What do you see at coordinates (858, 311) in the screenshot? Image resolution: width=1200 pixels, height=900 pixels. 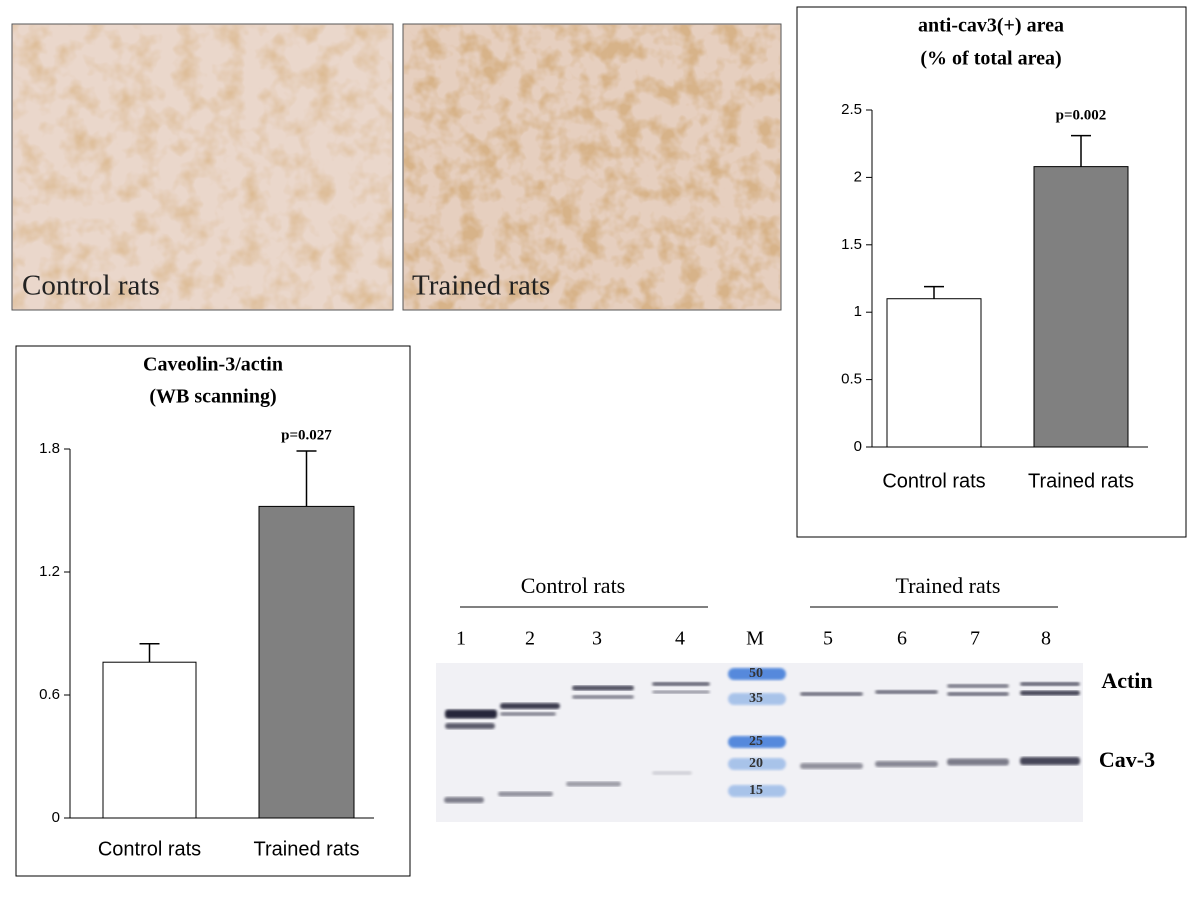 I see `y-tick-label: 1` at bounding box center [858, 311].